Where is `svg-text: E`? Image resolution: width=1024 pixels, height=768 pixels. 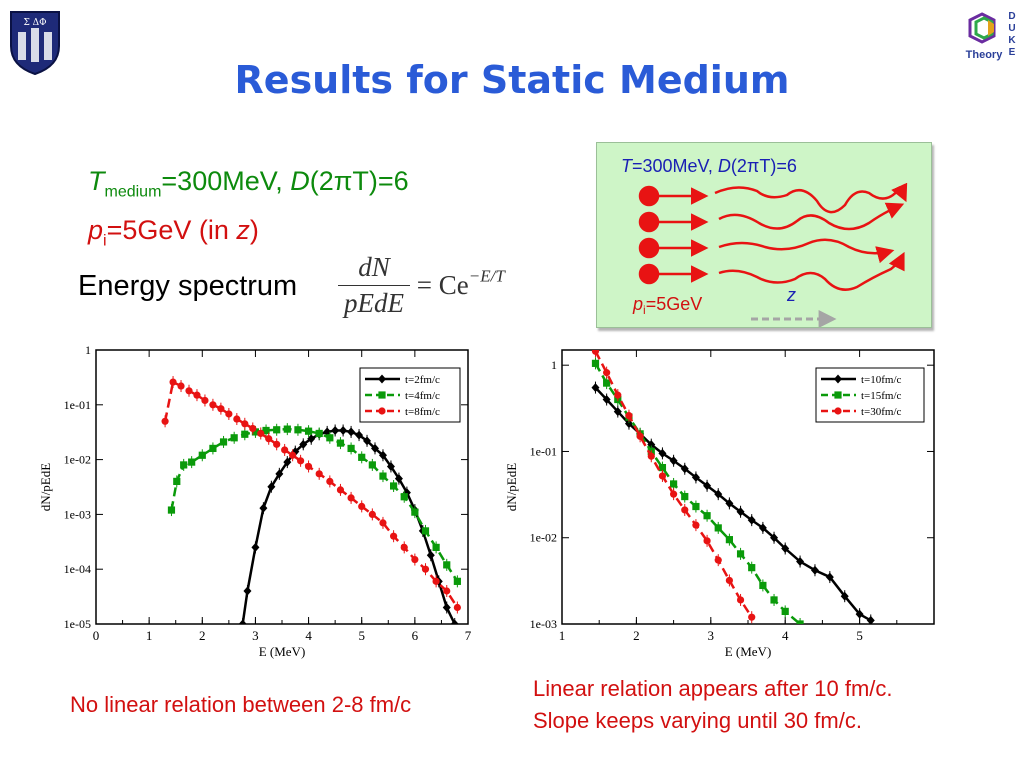
svg-text: E is located at coordinates (1012, 52).